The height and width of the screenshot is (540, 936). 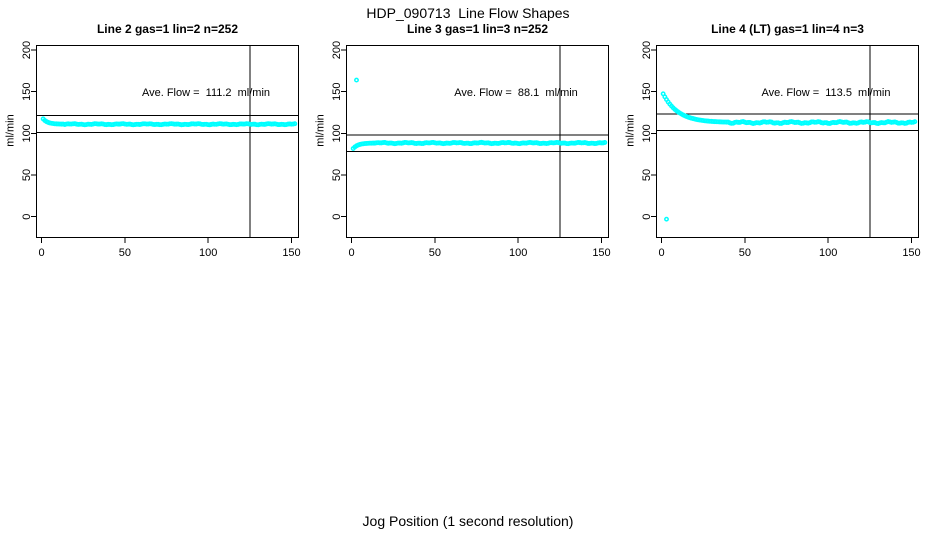 I want to click on ave-flow-annotation: Ave. Flow = 88.1 ml/min, so click(x=516, y=93).